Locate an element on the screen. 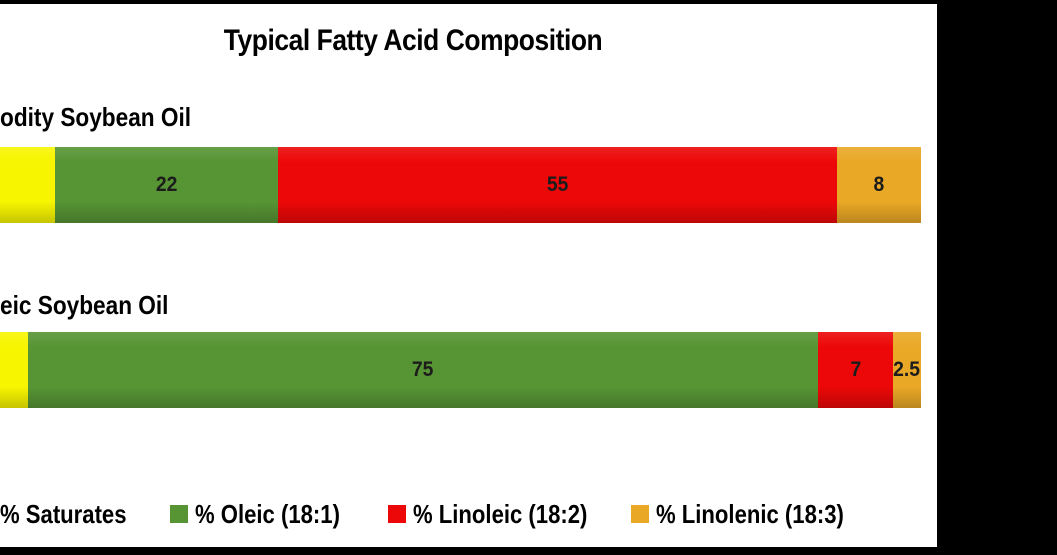  segment-value-label: 75 is located at coordinates (423, 369).